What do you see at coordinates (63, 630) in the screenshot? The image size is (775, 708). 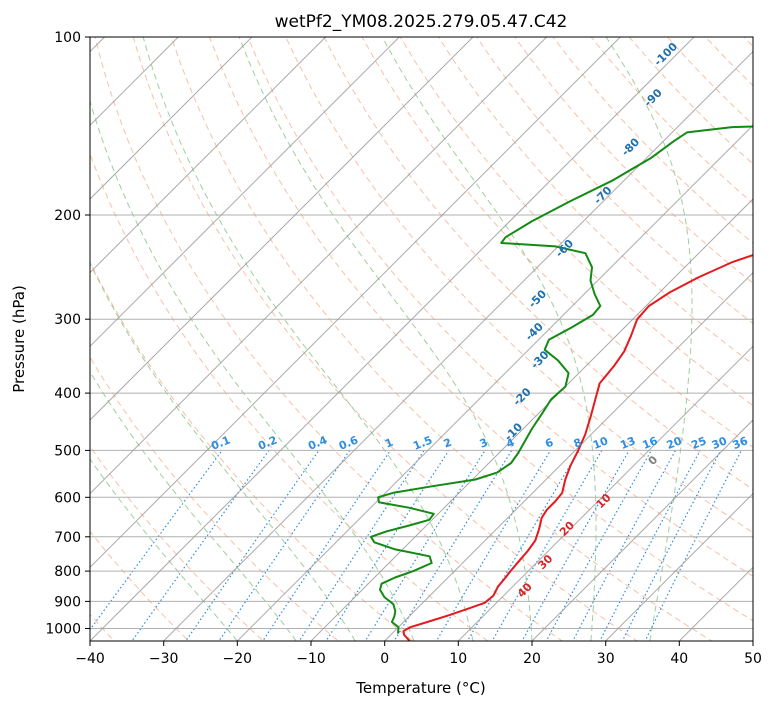 I see `y-tick-label: 1000` at bounding box center [63, 630].